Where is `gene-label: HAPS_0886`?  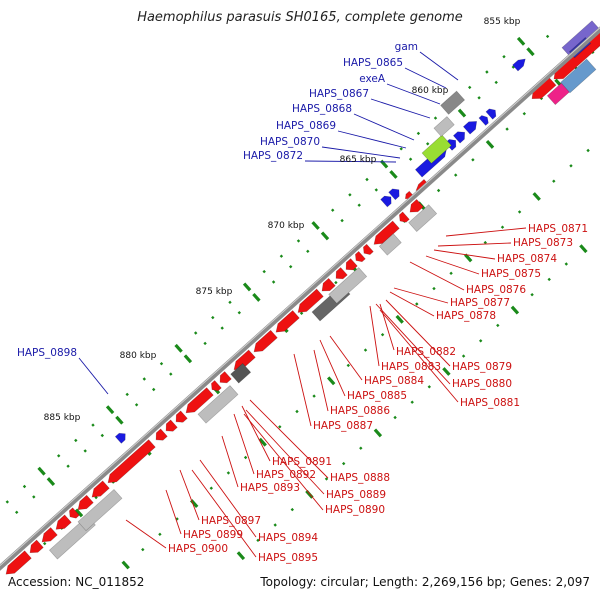 gene-label: HAPS_0886 is located at coordinates (360, 411).